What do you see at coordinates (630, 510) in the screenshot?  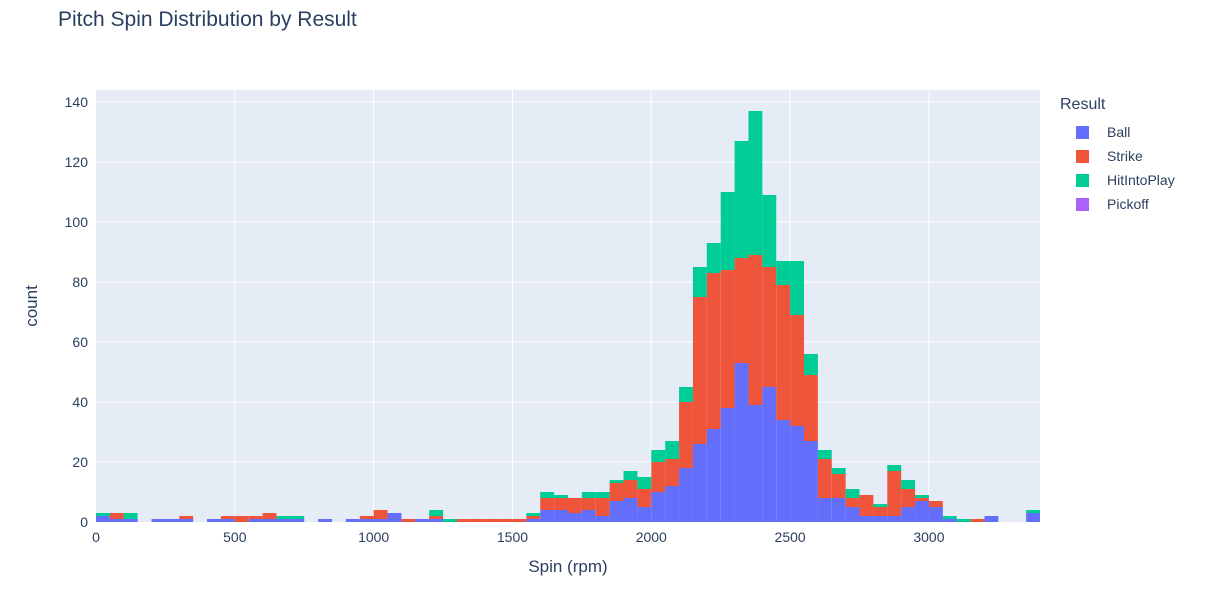 I see `bar-ball-1900` at bounding box center [630, 510].